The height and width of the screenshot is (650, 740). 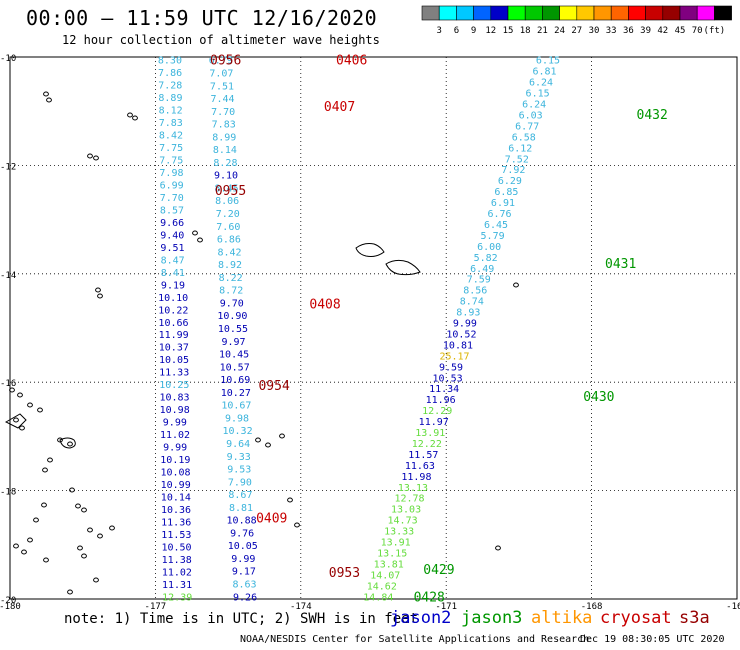 What do you see at coordinates (176, 522) in the screenshot?
I see `swh-value: 11.36` at bounding box center [176, 522].